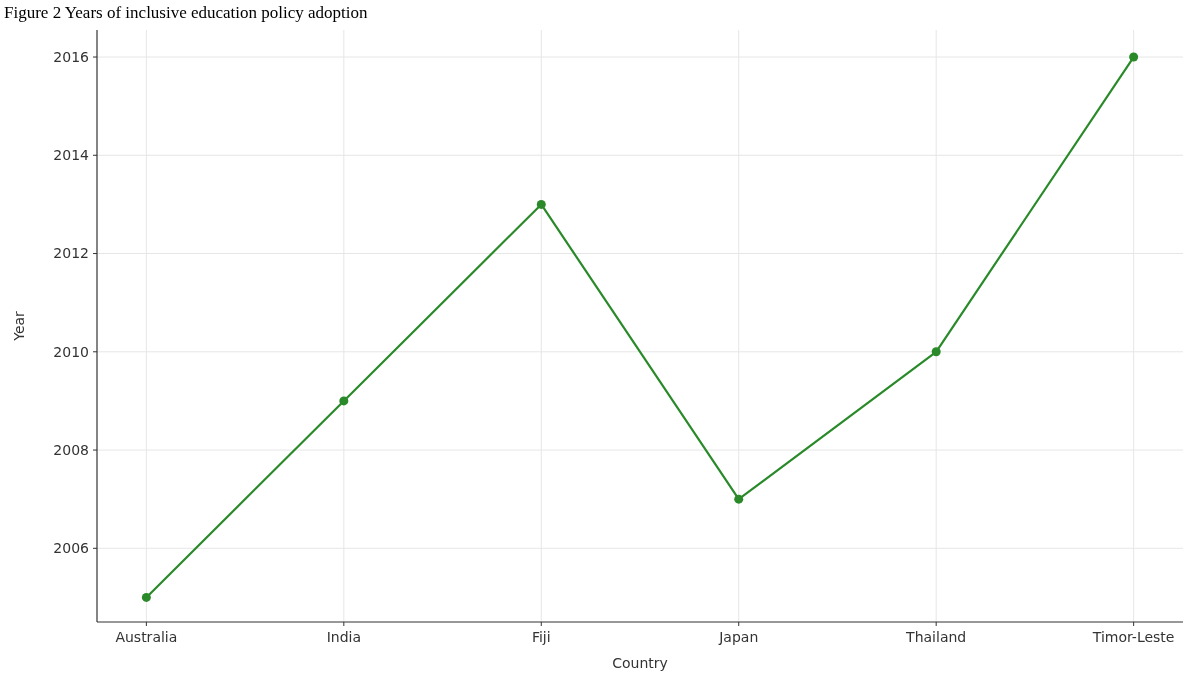 This screenshot has width=1196, height=674. Describe the element at coordinates (343, 637) in the screenshot. I see `x-tick-label: India` at that location.